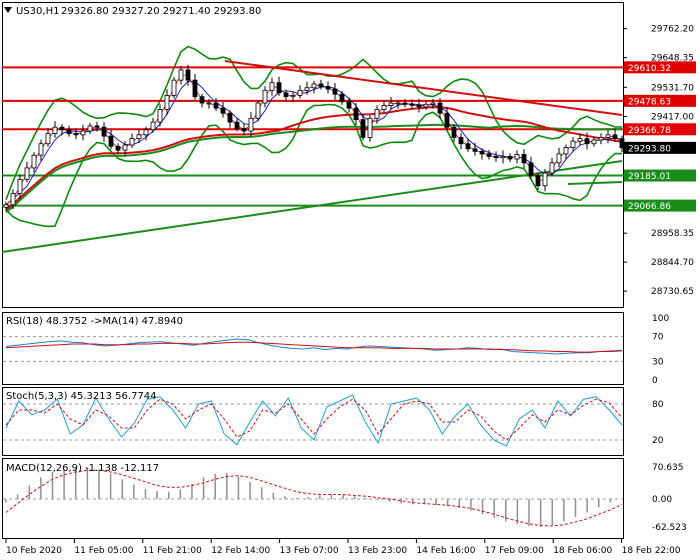 This screenshot has width=700, height=560. I want to click on level-tag-label-0: 29610.32, so click(649, 69).